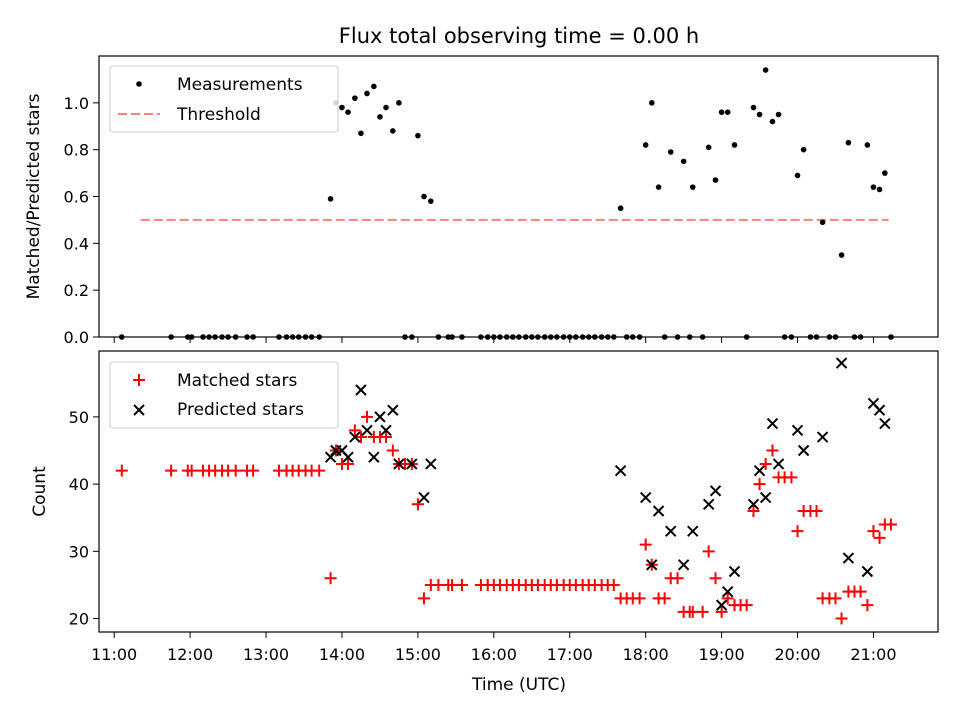  Describe the element at coordinates (224, 99) in the screenshot. I see `top-legend-box` at that location.